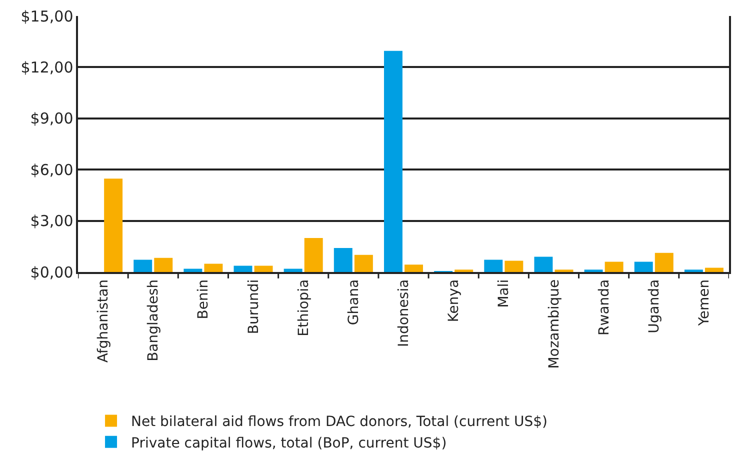 The width and height of the screenshot is (733, 462). I want to click on y-tick-label: $15,00, so click(47, 16).